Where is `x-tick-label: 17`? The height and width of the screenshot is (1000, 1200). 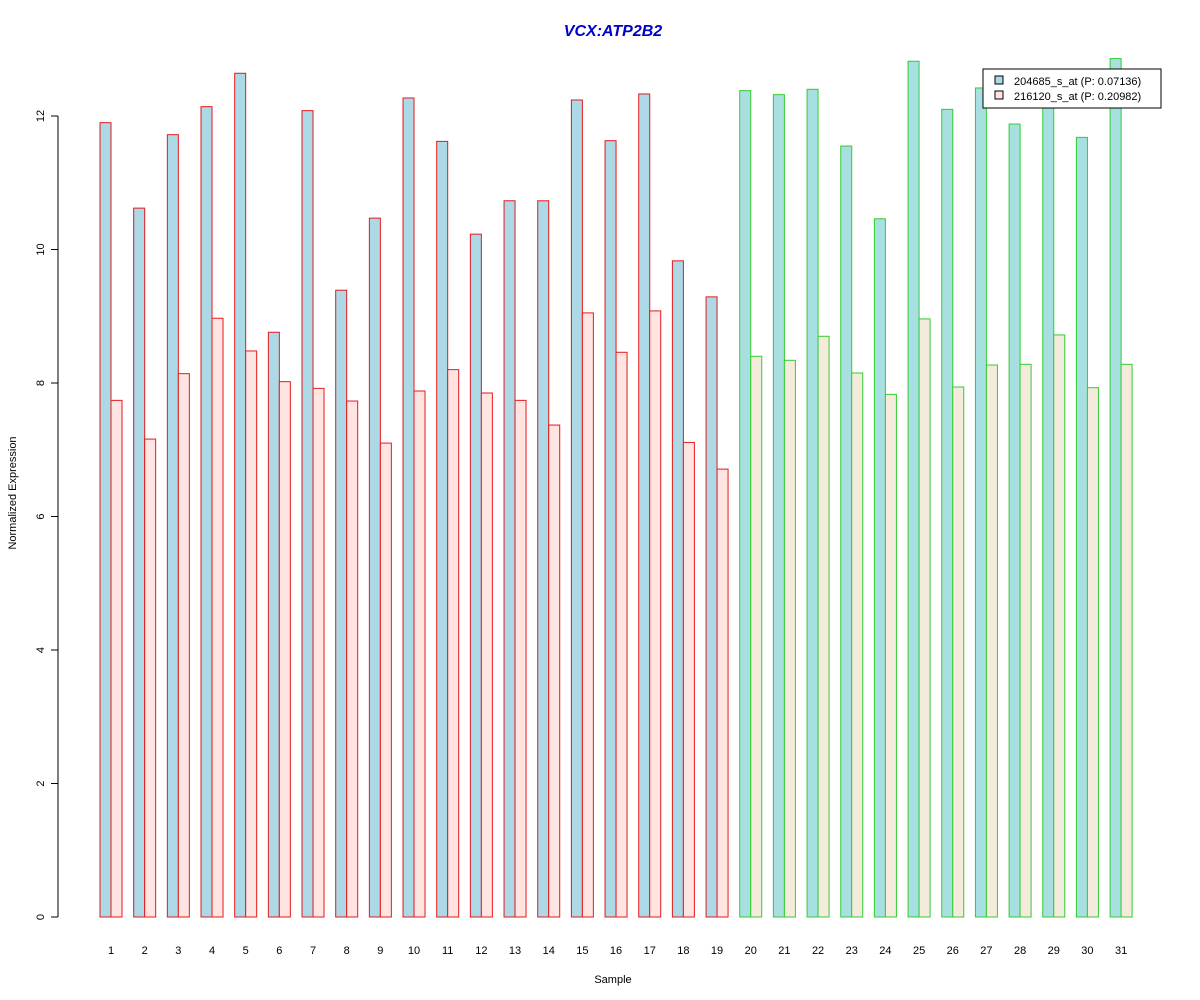
x-tick-label: 17 is located at coordinates (650, 951).